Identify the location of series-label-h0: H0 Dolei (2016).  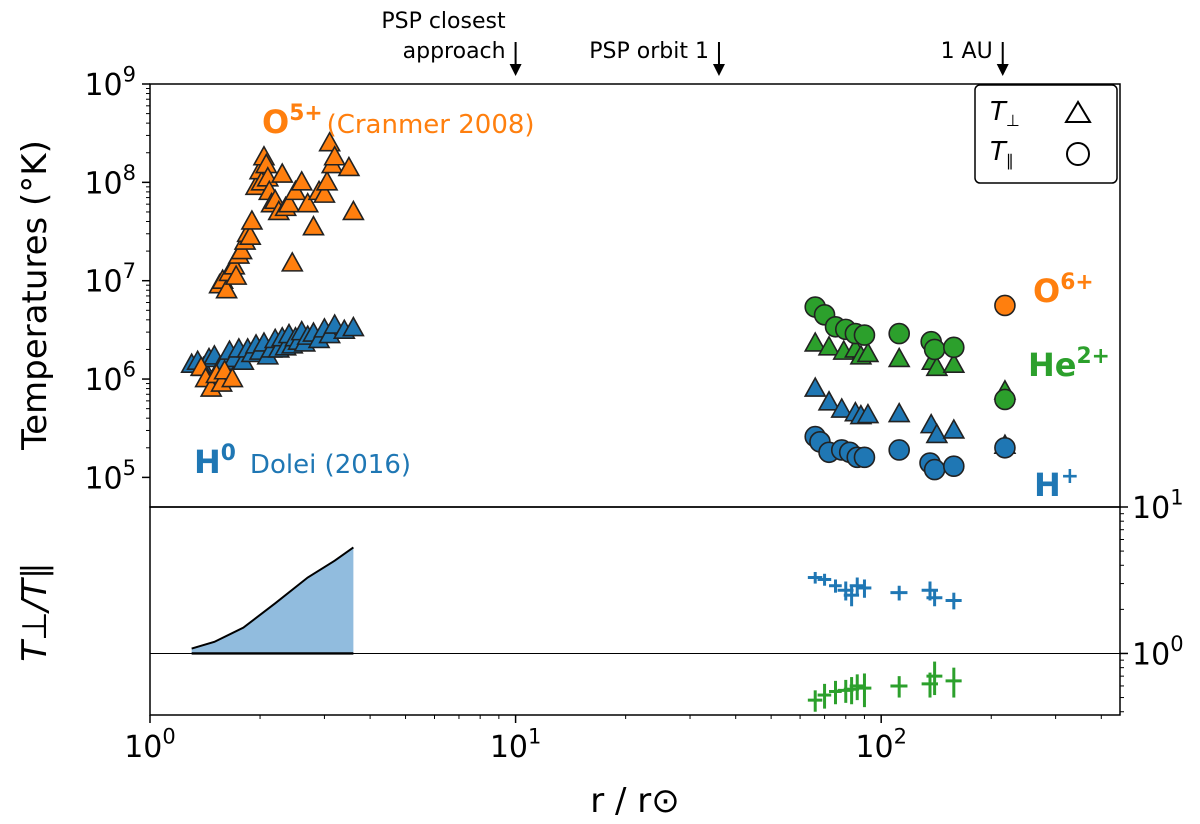
(302, 461).